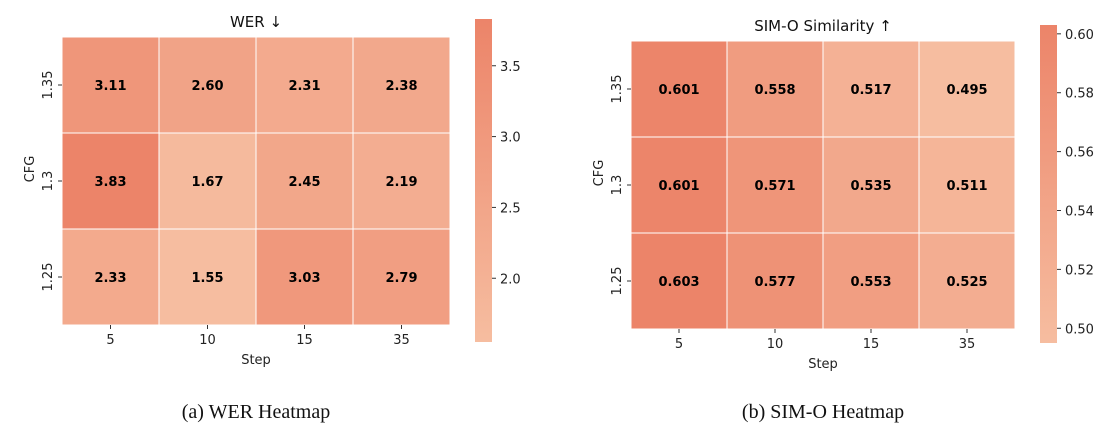  I want to click on colorbar-tick-label: 0.60, so click(1079, 35).